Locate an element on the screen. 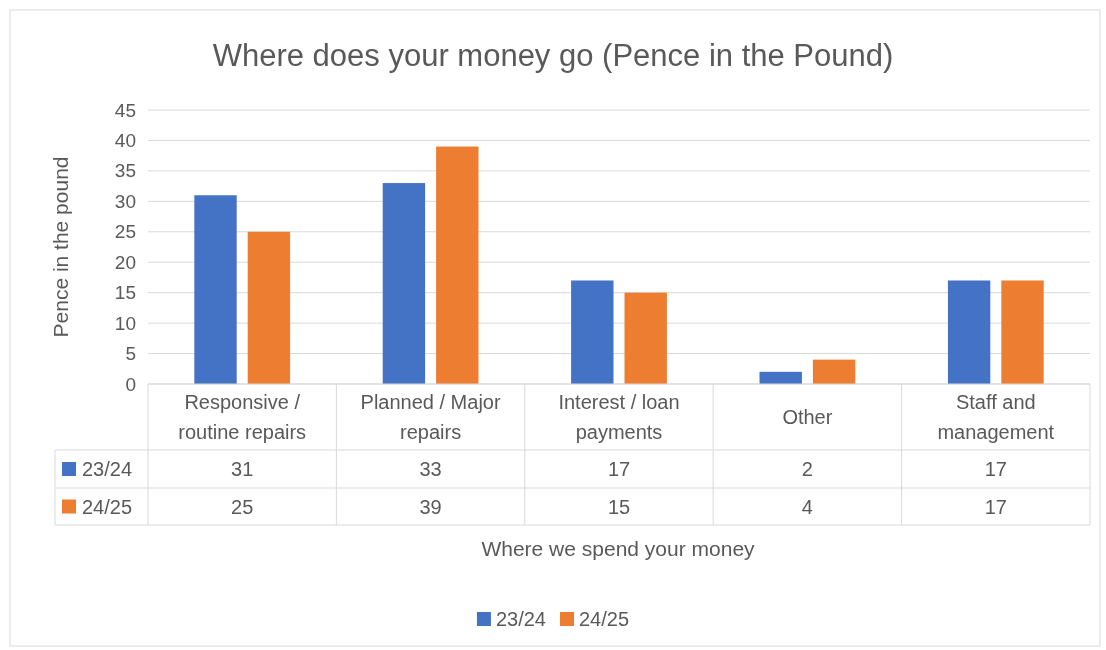 The width and height of the screenshot is (1106, 650). data-label: 33 is located at coordinates (430, 469).